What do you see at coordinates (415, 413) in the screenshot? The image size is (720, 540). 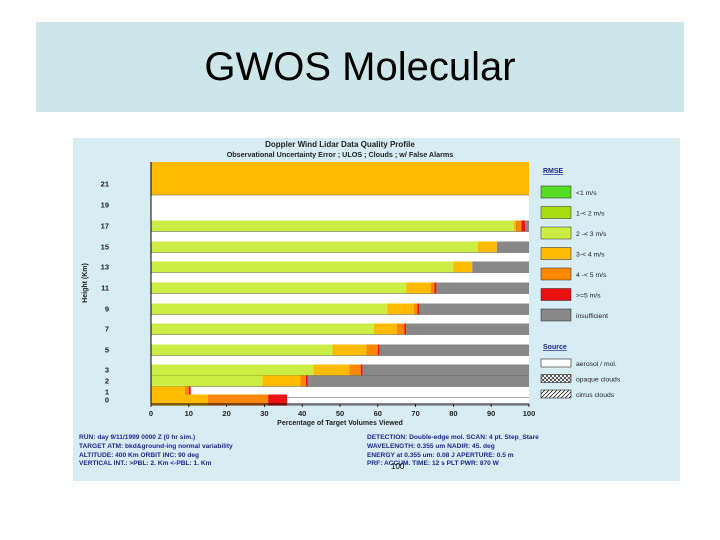 I see `x-tick-label-70: 70` at bounding box center [415, 413].